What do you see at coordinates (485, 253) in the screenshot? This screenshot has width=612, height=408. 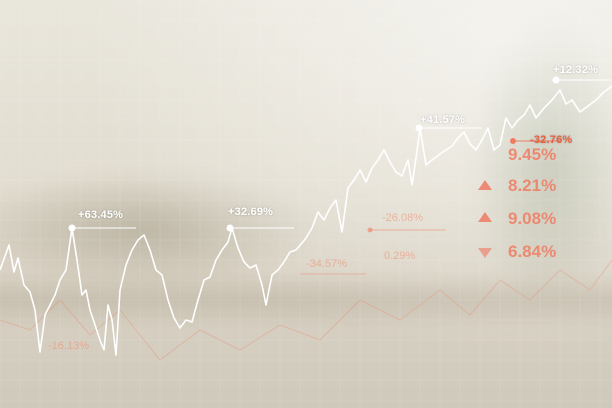 I see `arrow-down-icon` at bounding box center [485, 253].